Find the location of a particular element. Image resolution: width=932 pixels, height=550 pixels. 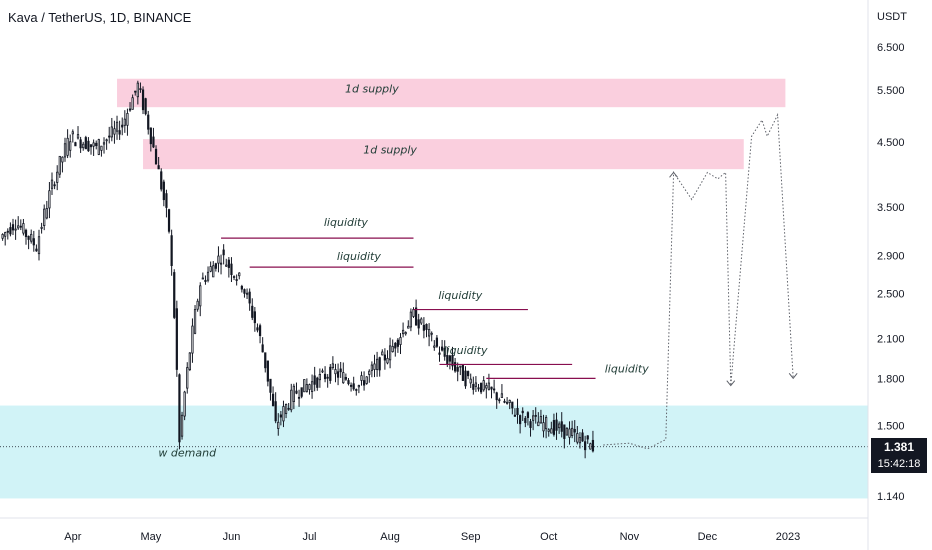

chart-title: Kava / TetherUS, 1D, BINANCE is located at coordinates (100, 17).